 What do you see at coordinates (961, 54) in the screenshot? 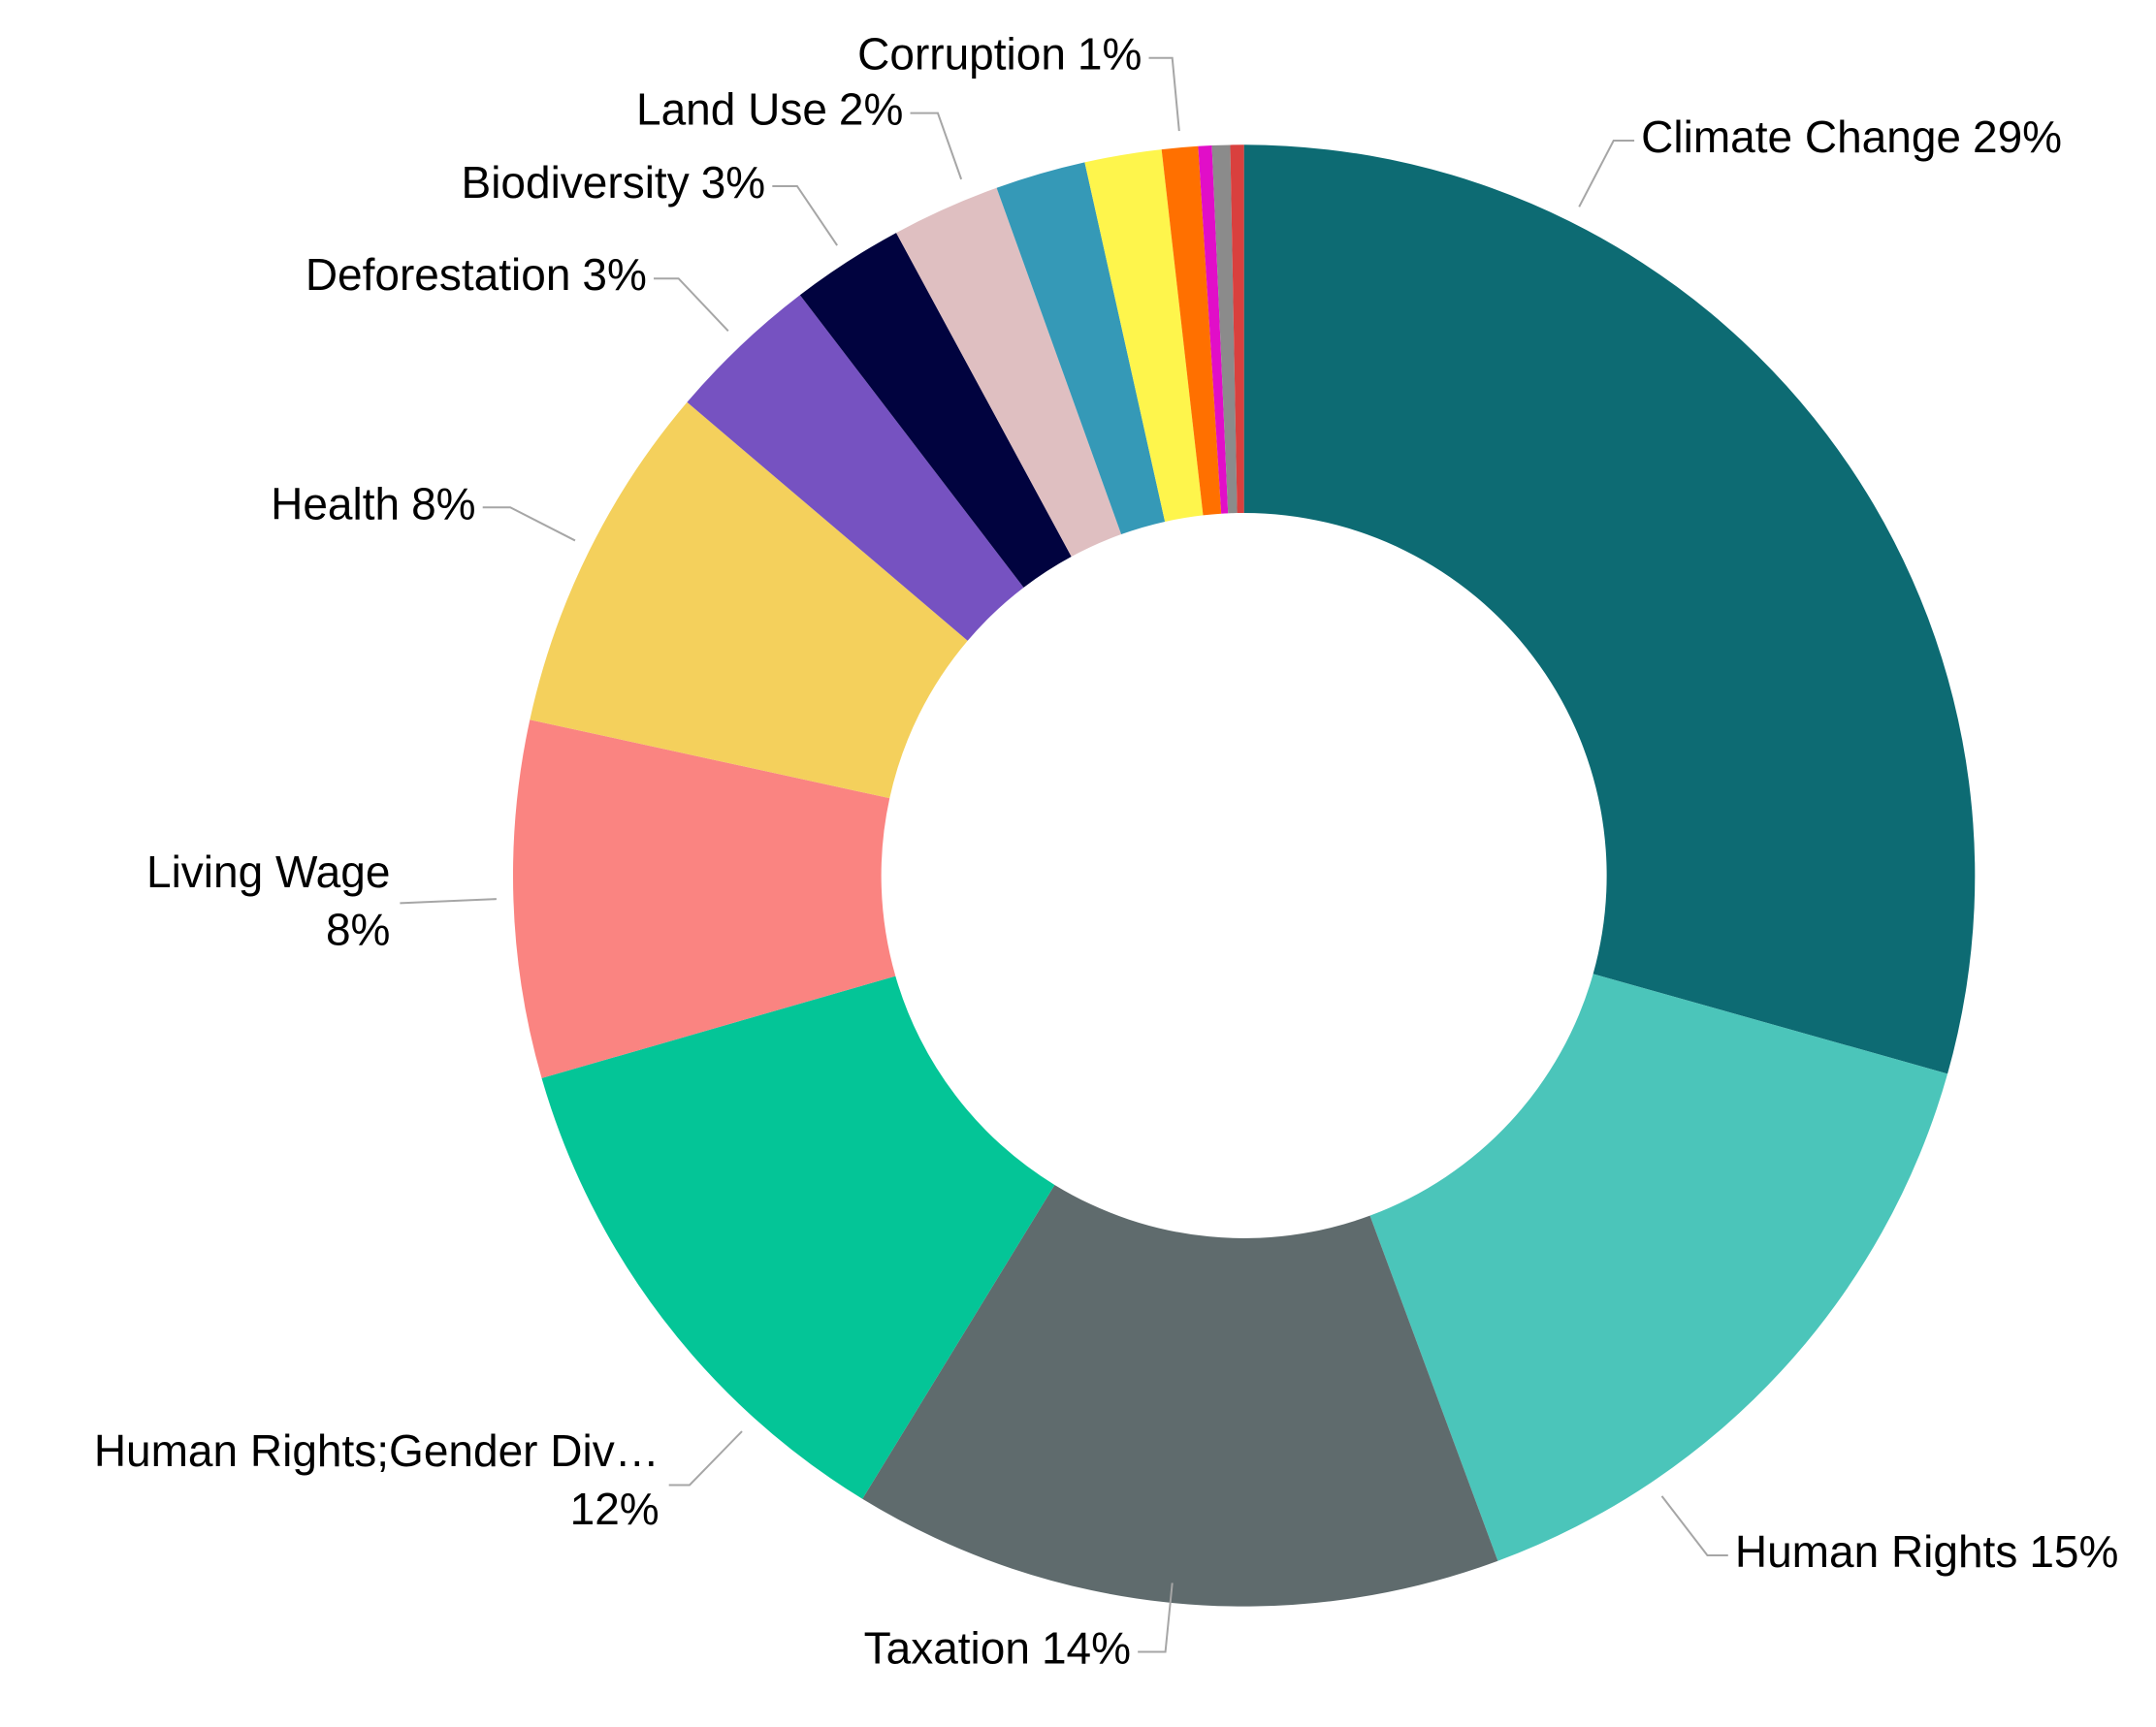
I see `category-label: Corruption` at bounding box center [961, 54].